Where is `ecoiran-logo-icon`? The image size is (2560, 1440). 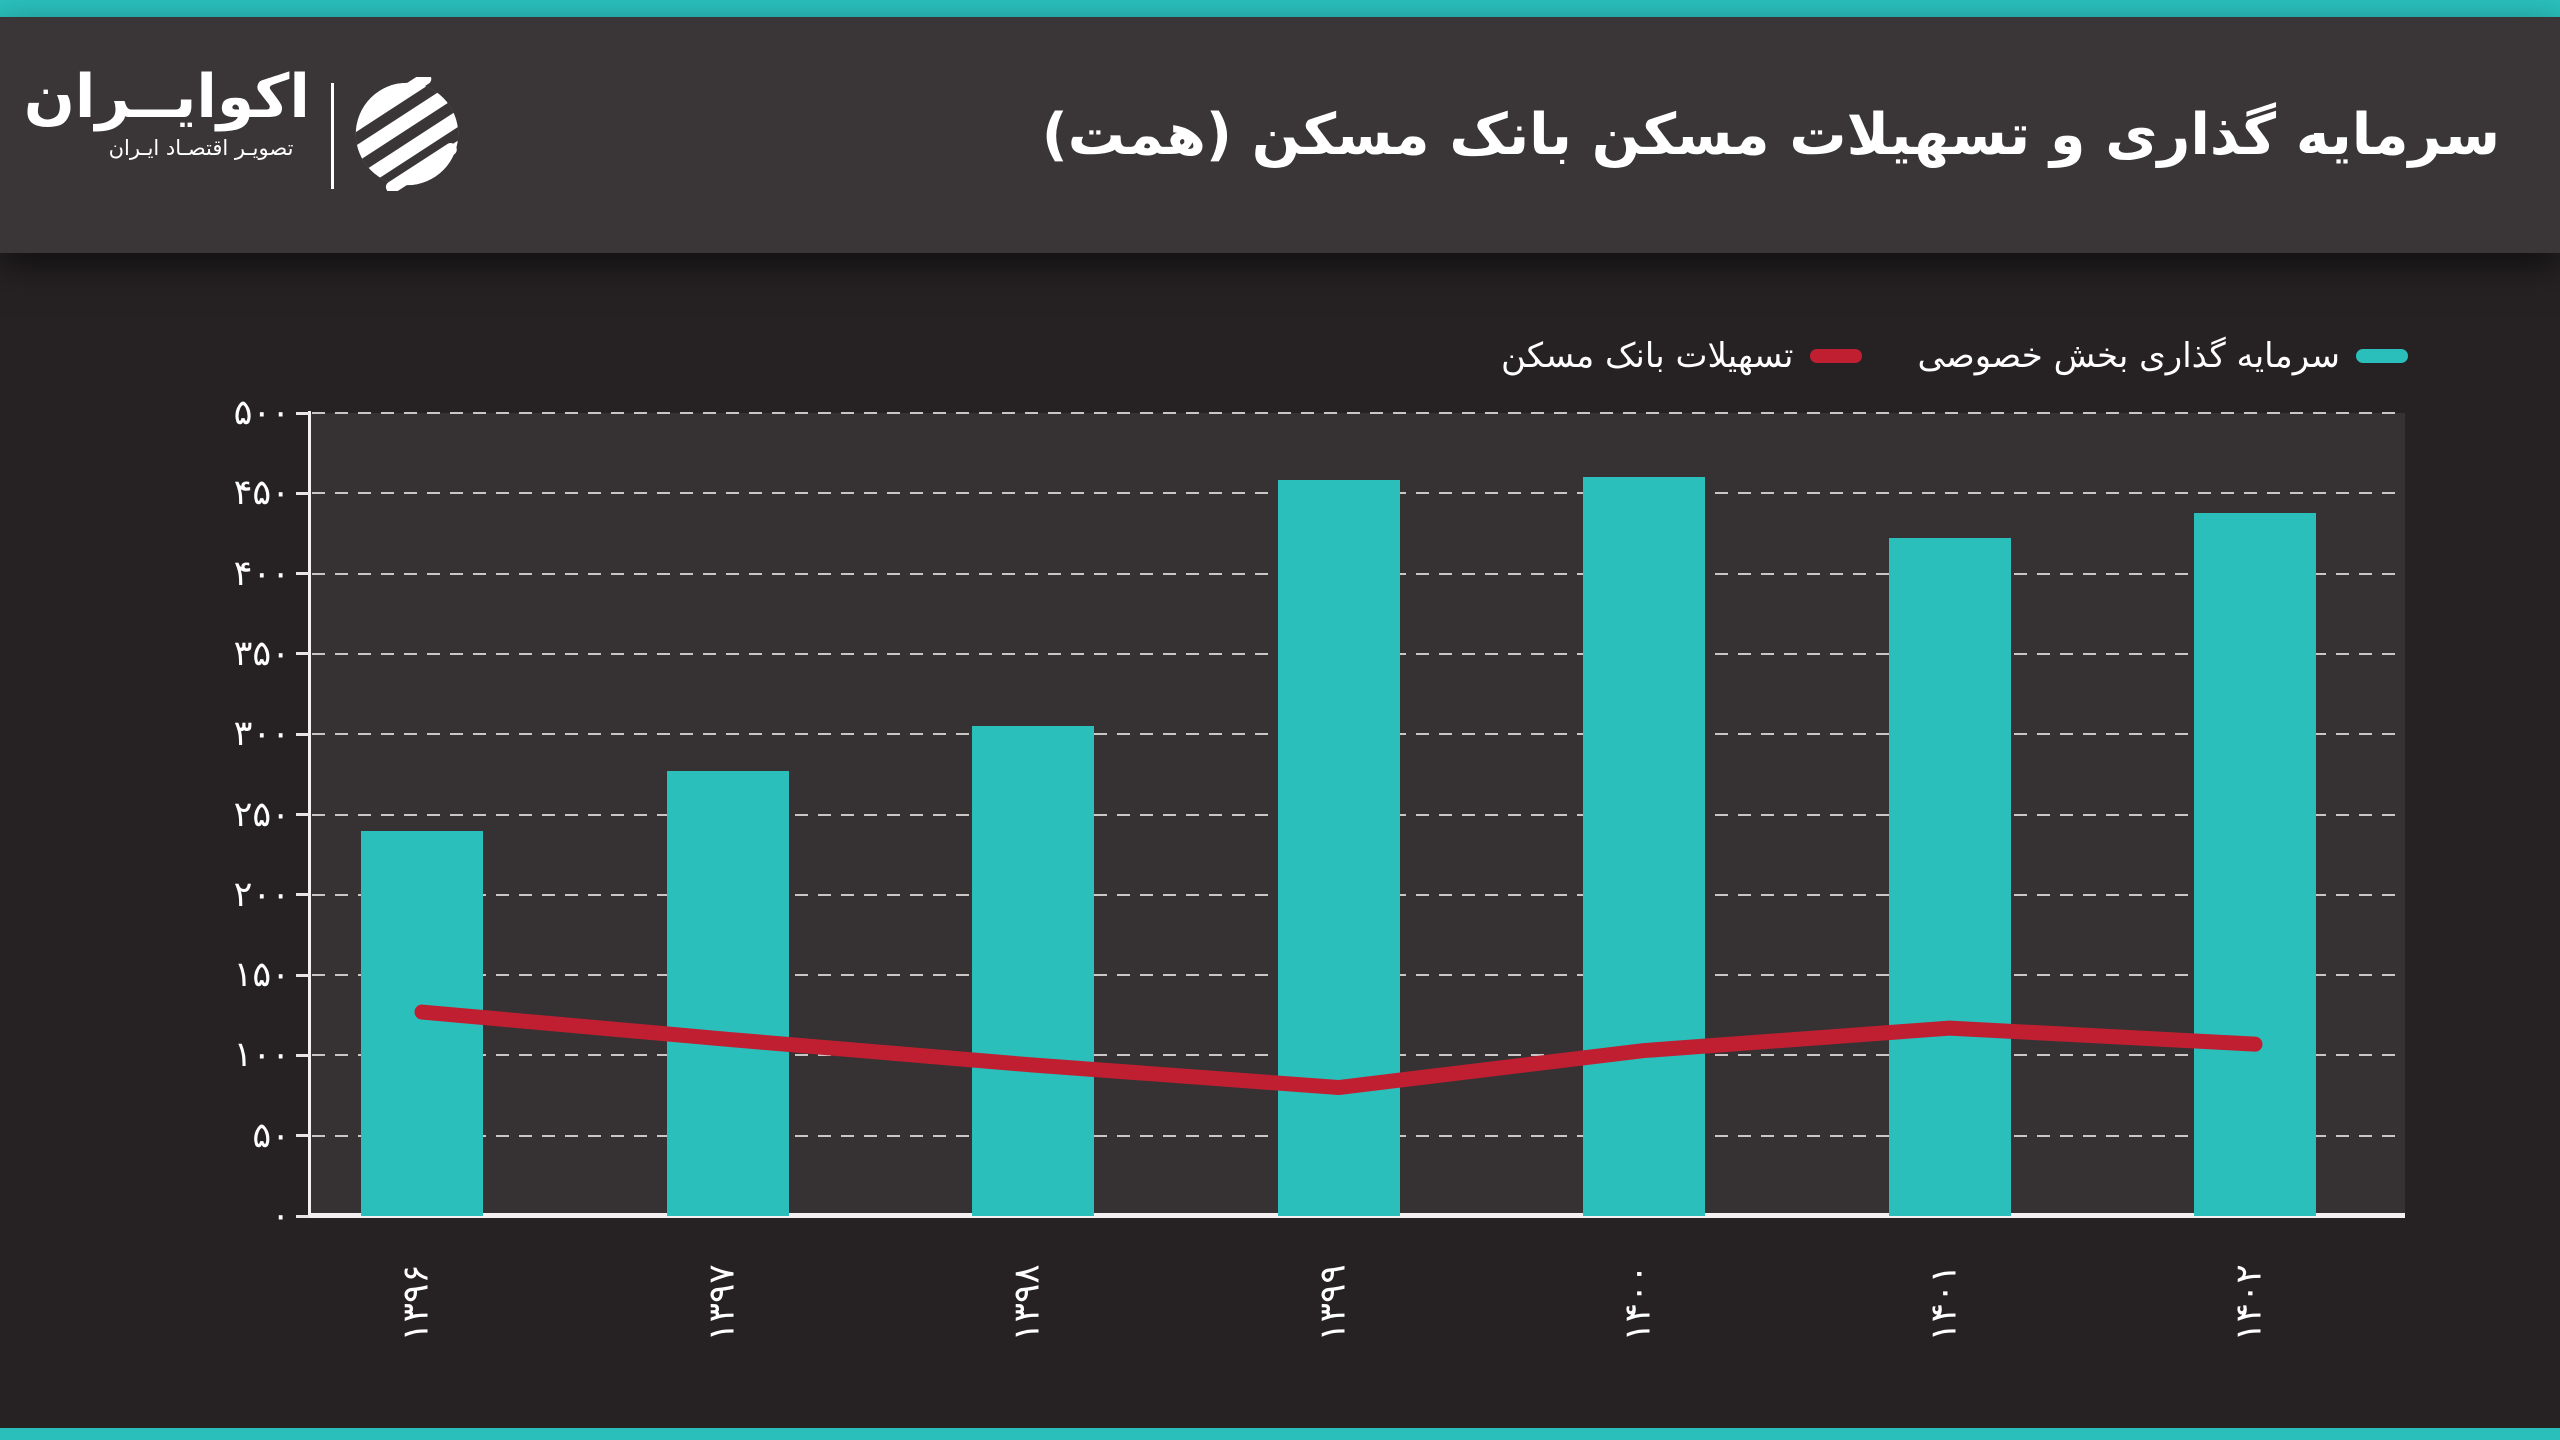
ecoiran-logo-icon is located at coordinates (407, 134).